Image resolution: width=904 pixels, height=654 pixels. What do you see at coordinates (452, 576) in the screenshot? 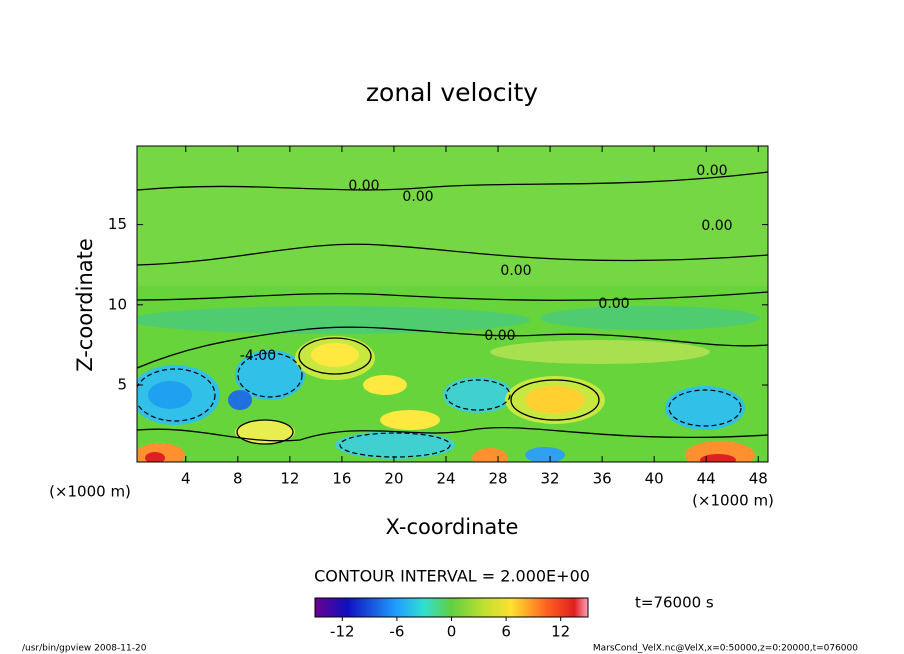
I see `contour-interval: CONTOUR INTERVAL = 2.000E+00` at bounding box center [452, 576].